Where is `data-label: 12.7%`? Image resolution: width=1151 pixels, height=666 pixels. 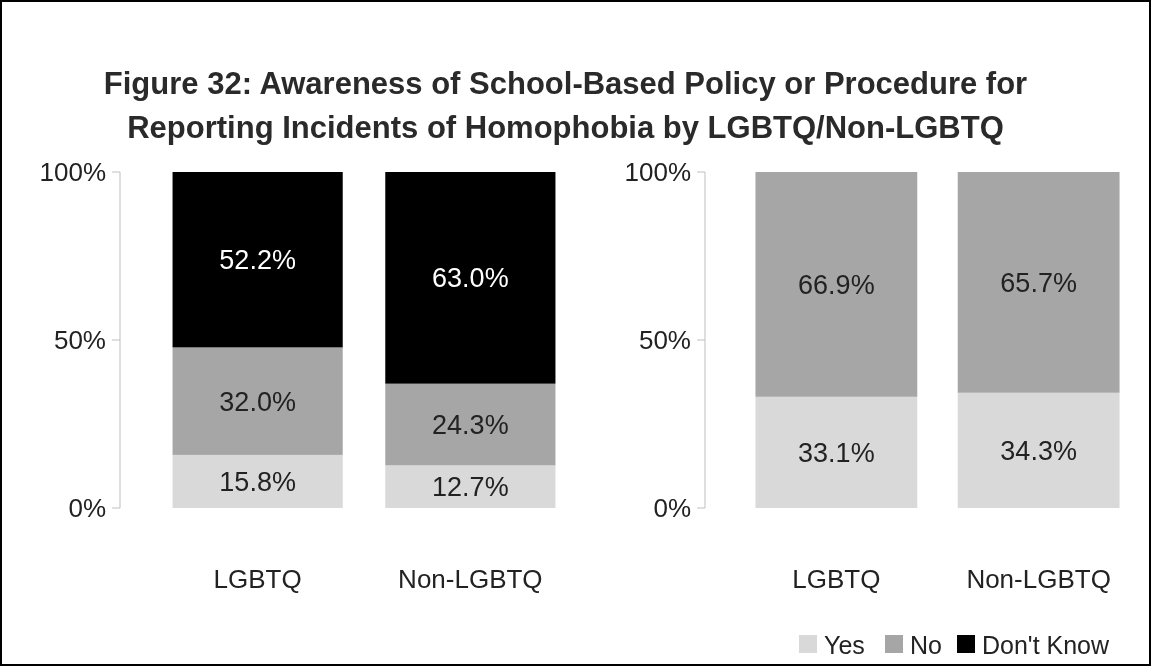 data-label: 12.7% is located at coordinates (470, 487).